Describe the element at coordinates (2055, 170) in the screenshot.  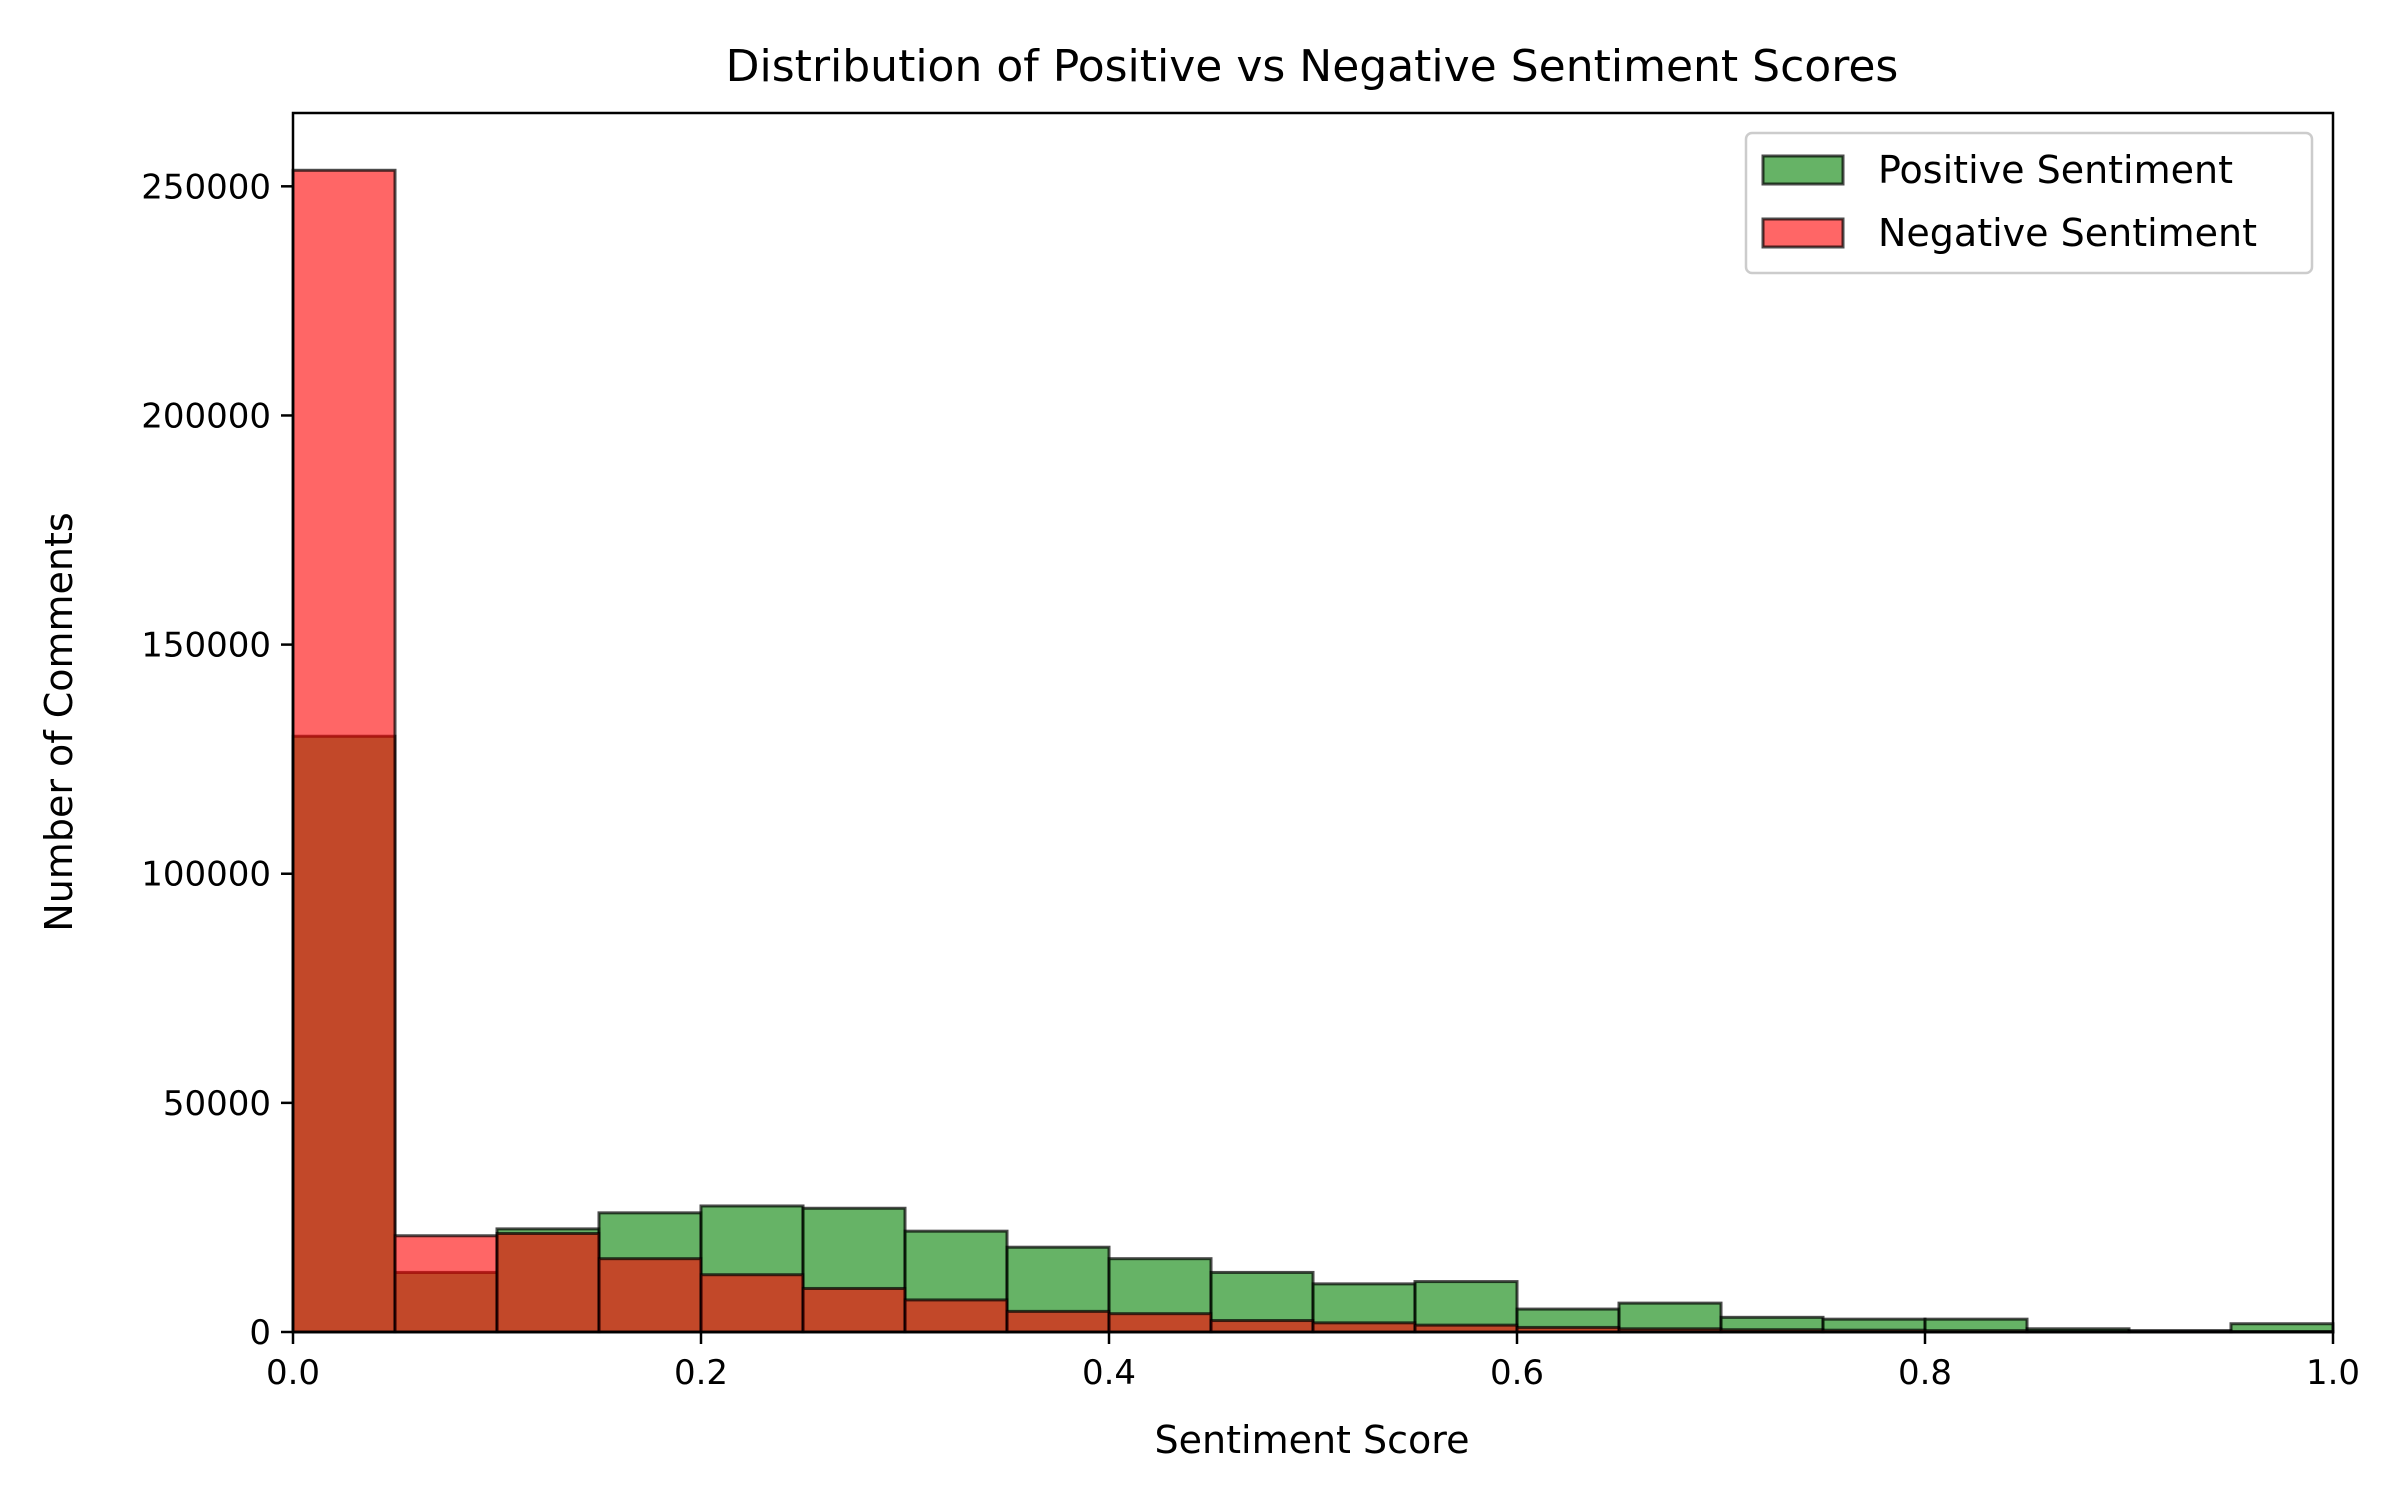
I see `legend-label-positive-sentiment: Positive Sentiment` at that location.